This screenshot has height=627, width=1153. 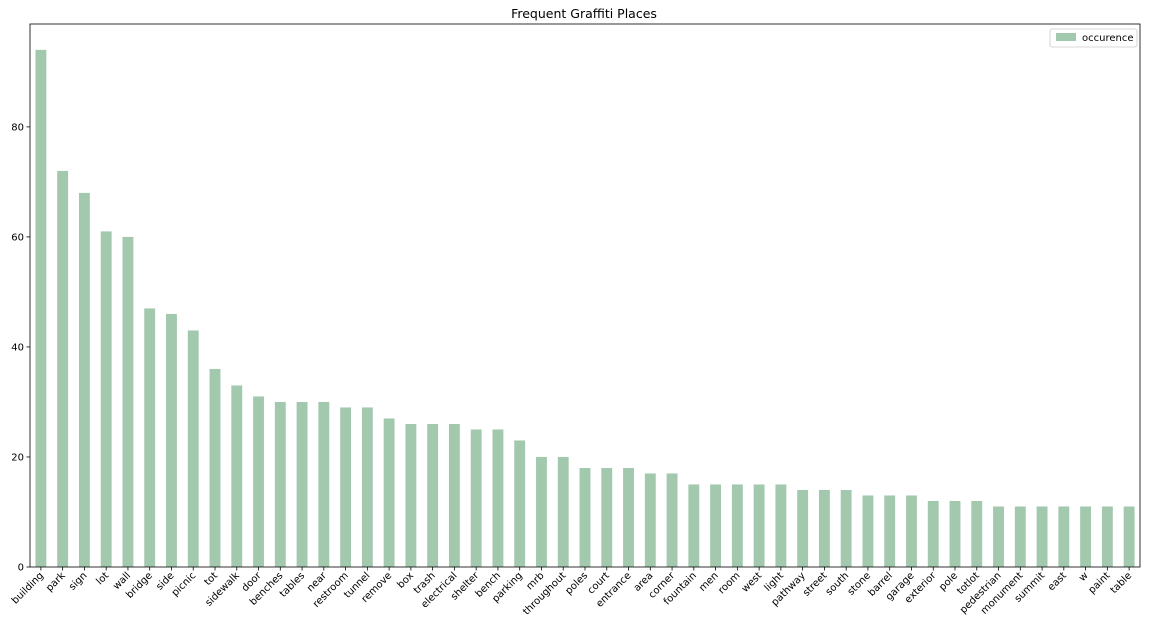 What do you see at coordinates (607, 517) in the screenshot?
I see `bar-court` at bounding box center [607, 517].